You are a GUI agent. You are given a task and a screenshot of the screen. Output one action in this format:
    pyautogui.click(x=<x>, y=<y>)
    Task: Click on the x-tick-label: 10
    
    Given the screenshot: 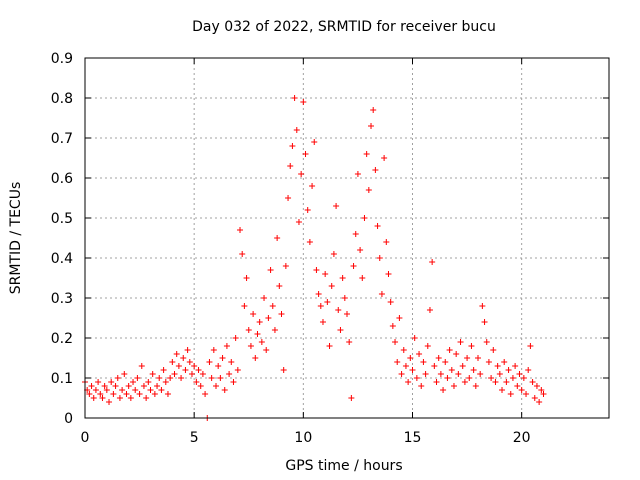 What is the action you would take?
    pyautogui.click(x=303, y=438)
    